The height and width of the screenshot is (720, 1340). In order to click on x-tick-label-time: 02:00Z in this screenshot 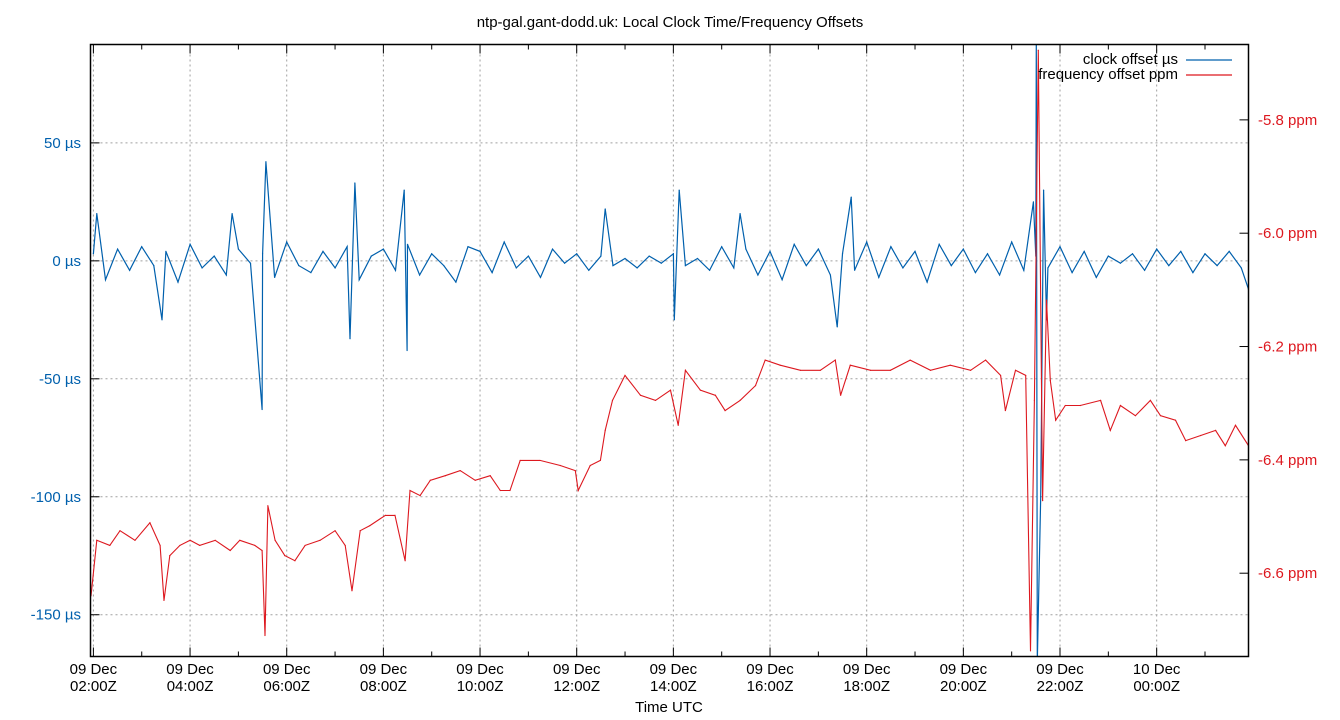, I will do `click(93, 686)`.